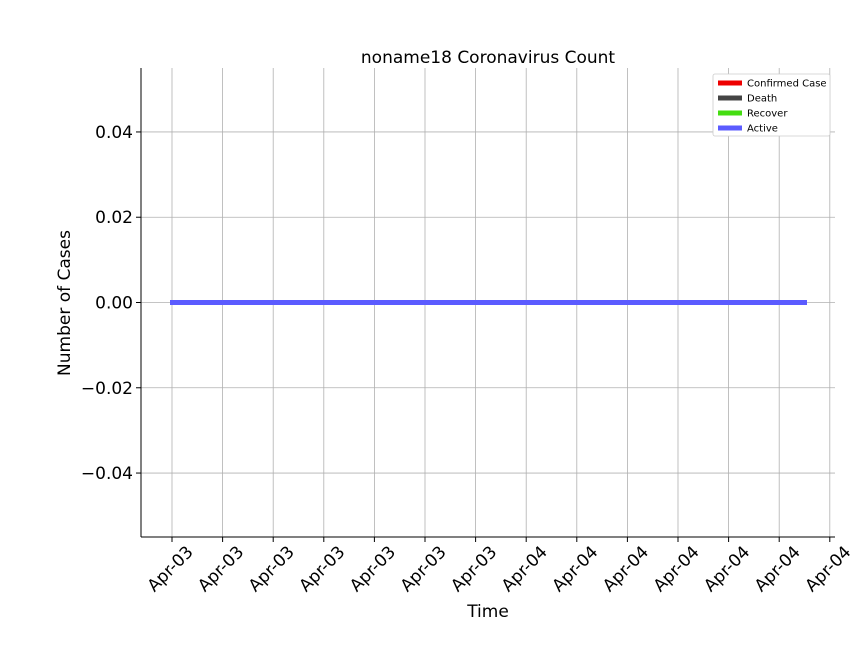 This screenshot has height=648, width=864. I want to click on legend-label: Confirmed Case, so click(787, 84).